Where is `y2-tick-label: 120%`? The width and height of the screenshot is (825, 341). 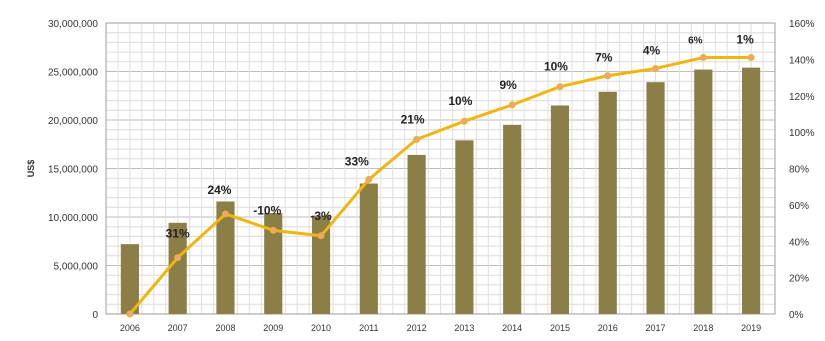 y2-tick-label: 120% is located at coordinates (802, 97).